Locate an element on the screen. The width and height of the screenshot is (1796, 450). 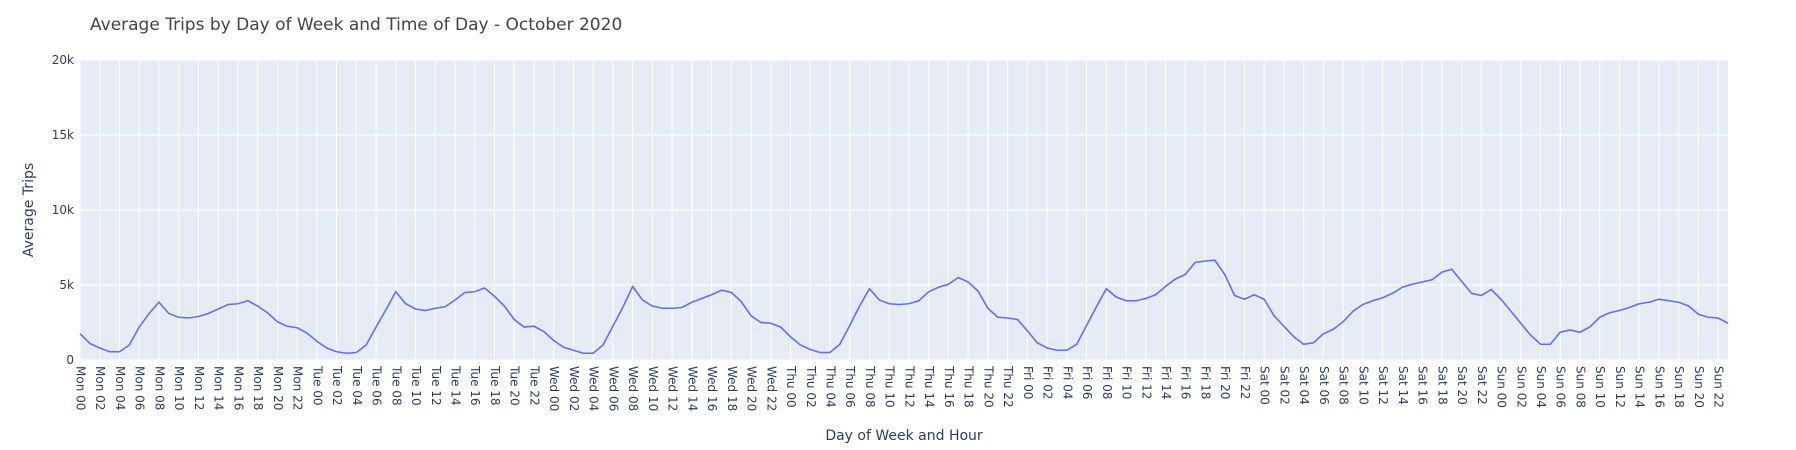
x-tick-label: Fri 06 is located at coordinates (1087, 382).